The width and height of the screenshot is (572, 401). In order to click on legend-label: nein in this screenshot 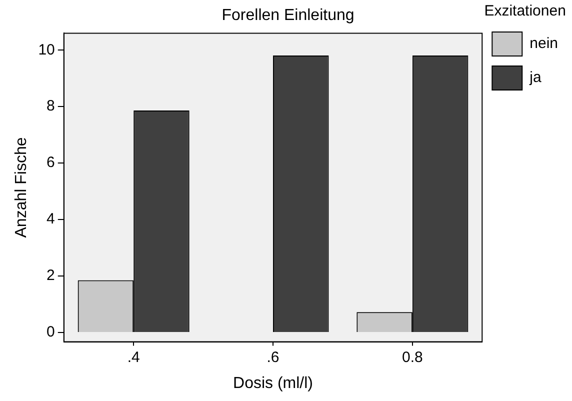, I will do `click(544, 43)`.